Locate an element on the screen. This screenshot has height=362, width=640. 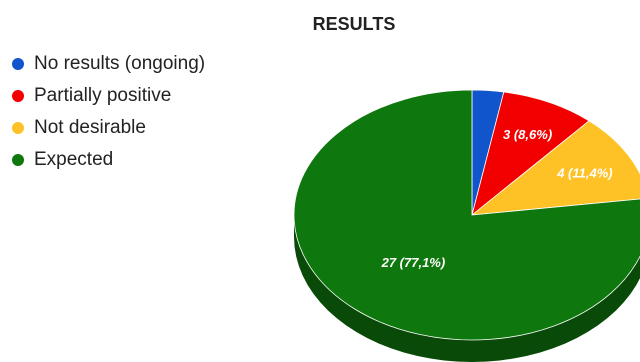
legend-marker-partially-positive is located at coordinates (18, 96).